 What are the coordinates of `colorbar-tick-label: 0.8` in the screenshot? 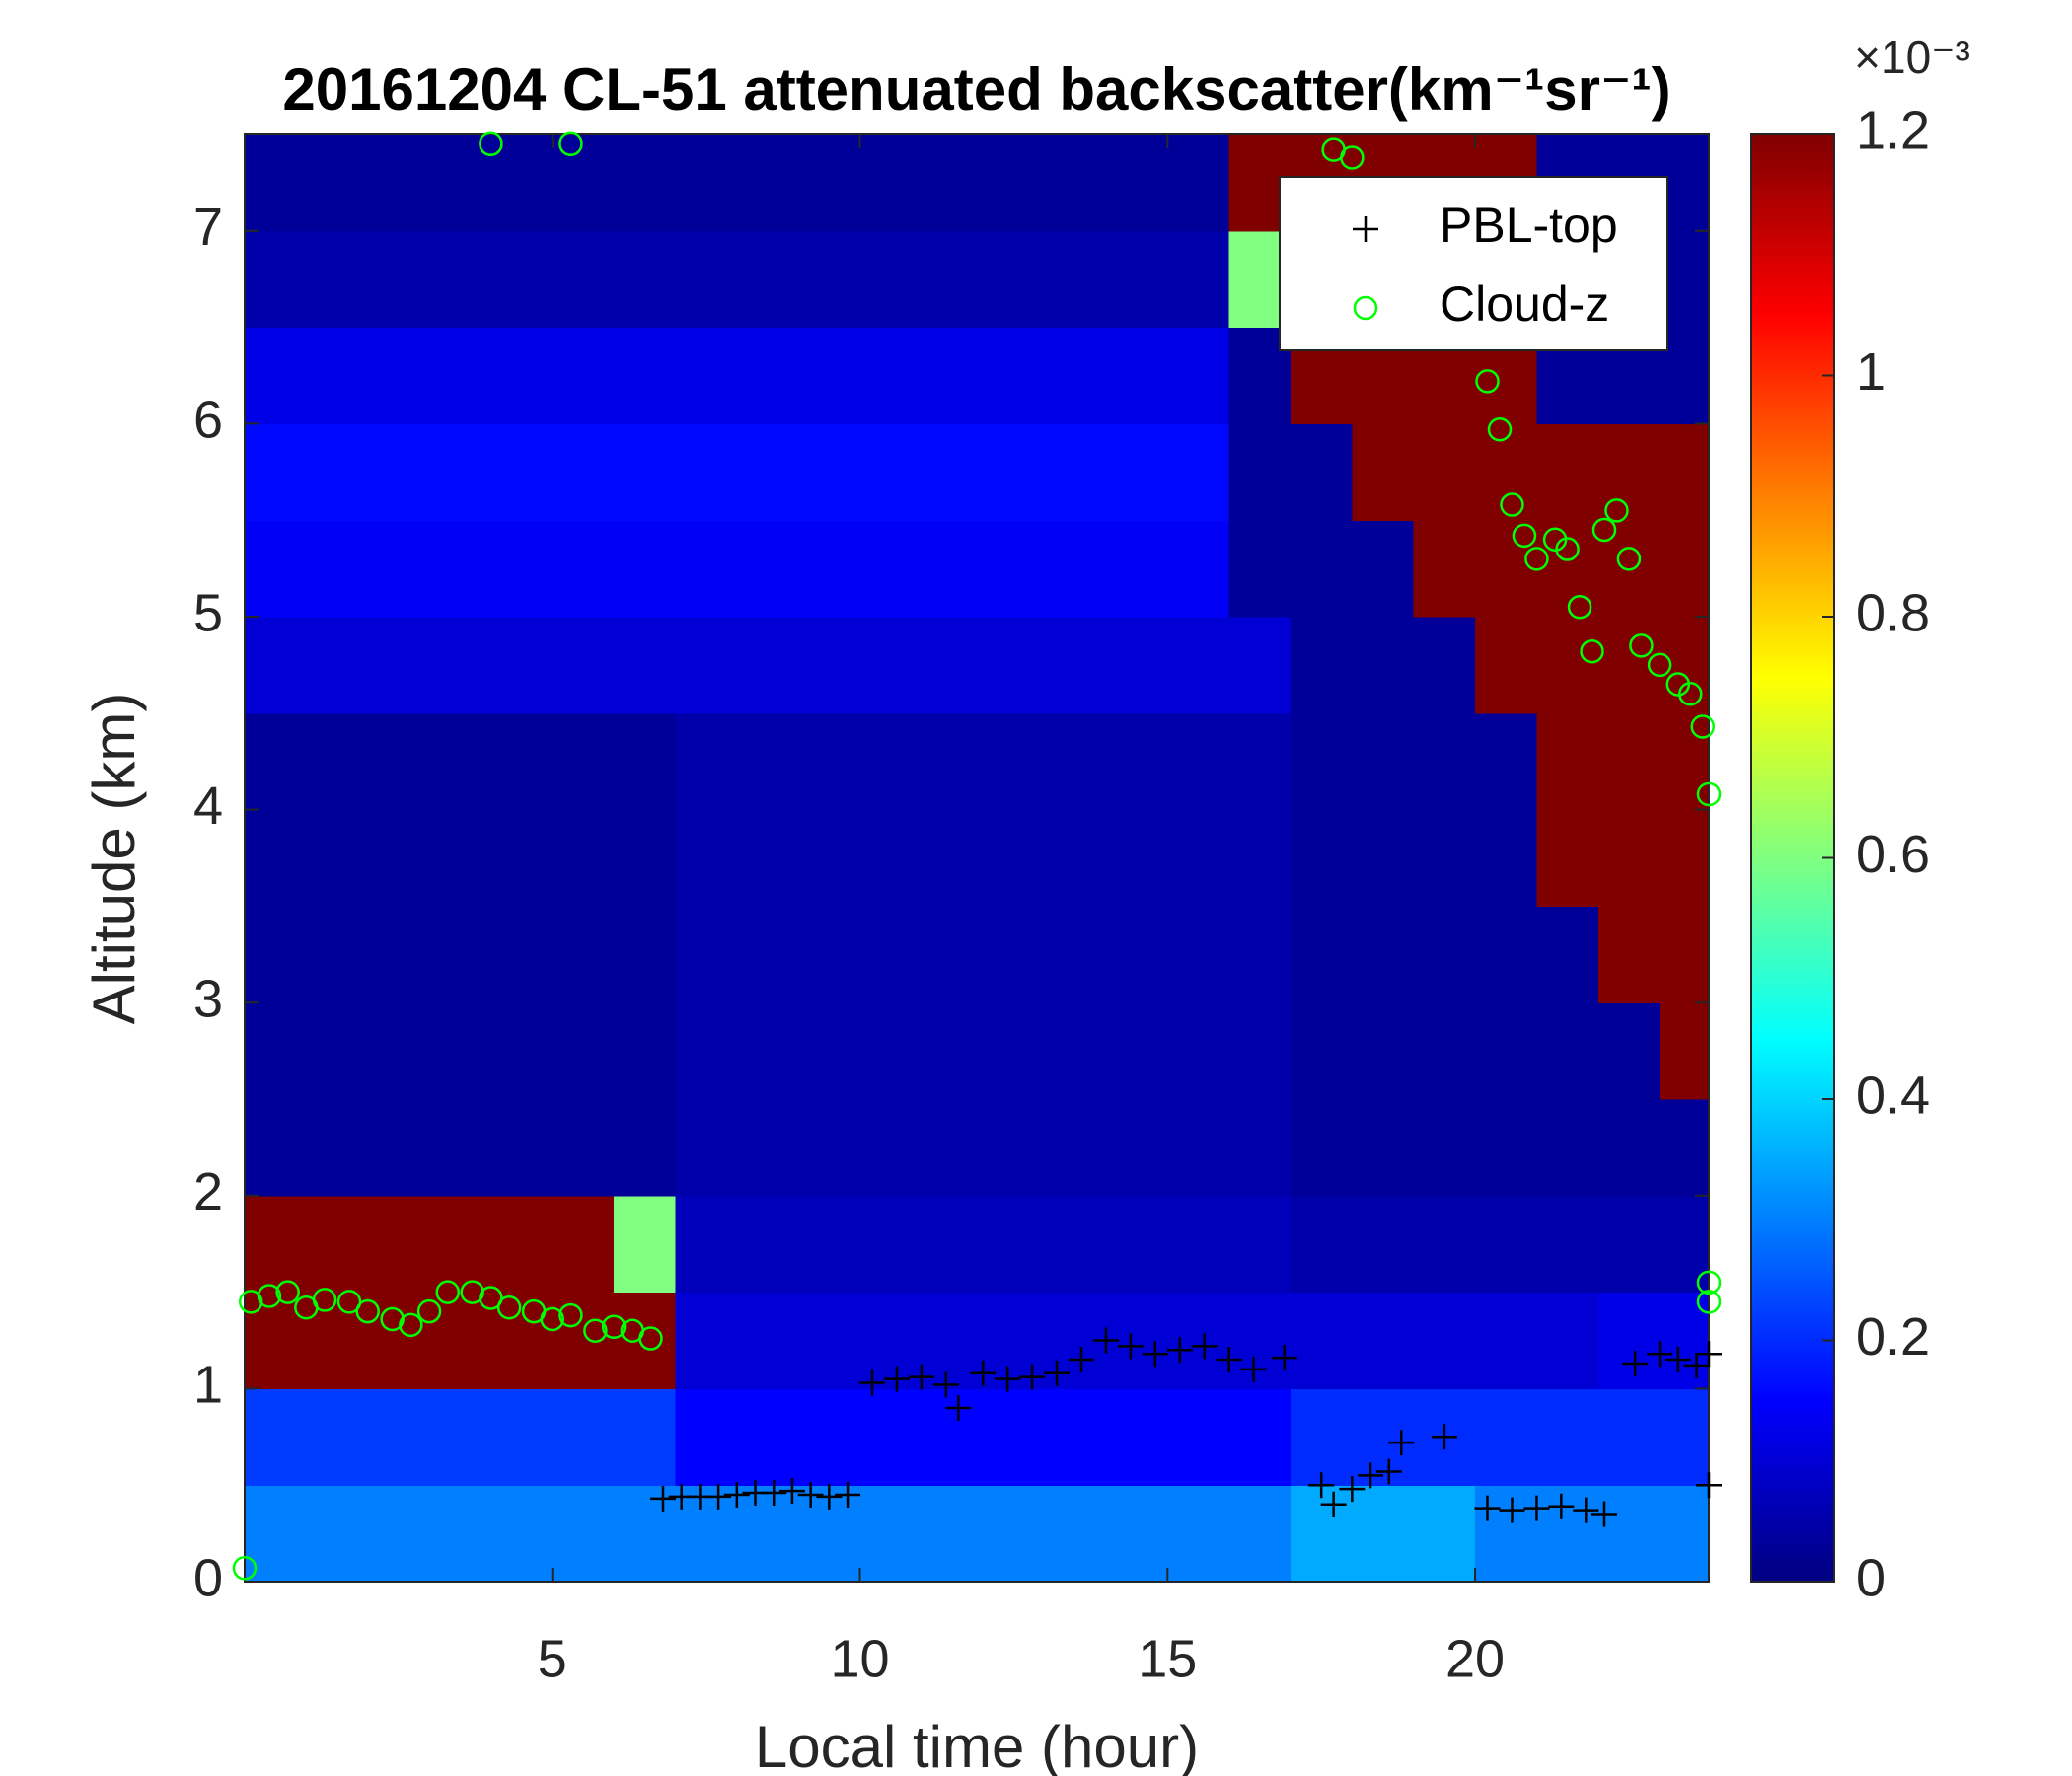 It's located at (1893, 613).